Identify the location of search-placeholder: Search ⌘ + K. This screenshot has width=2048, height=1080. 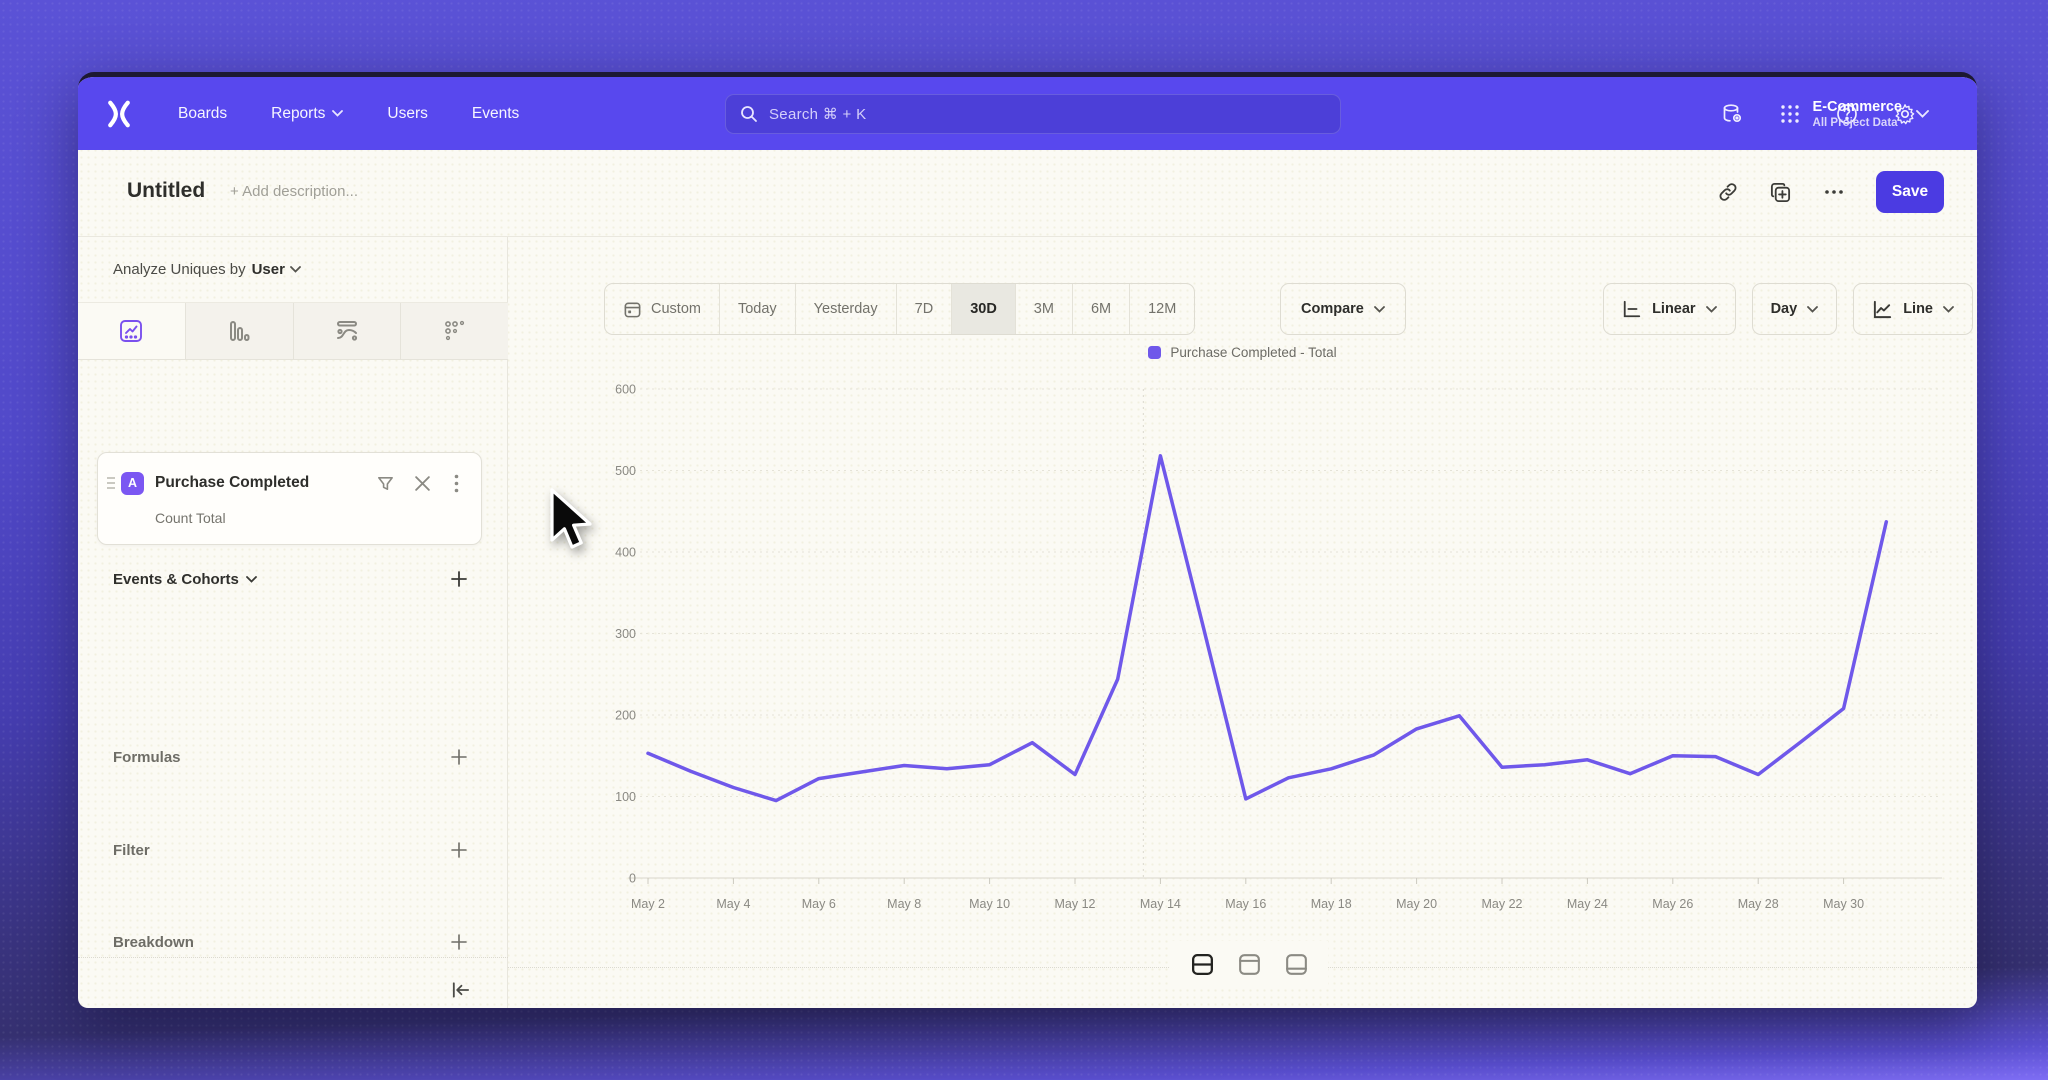
(818, 114).